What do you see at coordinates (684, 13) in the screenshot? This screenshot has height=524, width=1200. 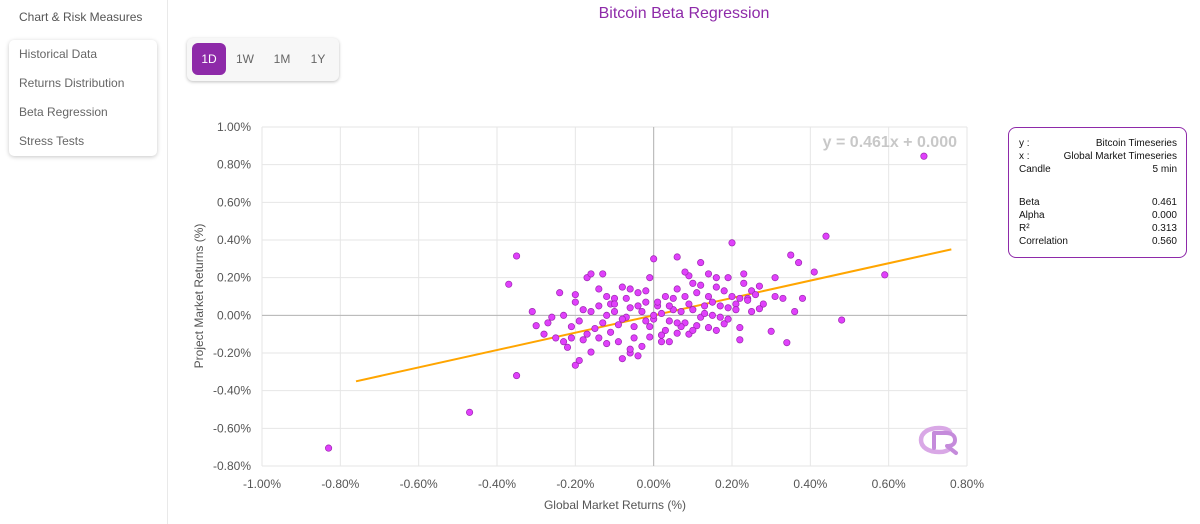 I see `chart-title: Bitcoin Beta Regression` at bounding box center [684, 13].